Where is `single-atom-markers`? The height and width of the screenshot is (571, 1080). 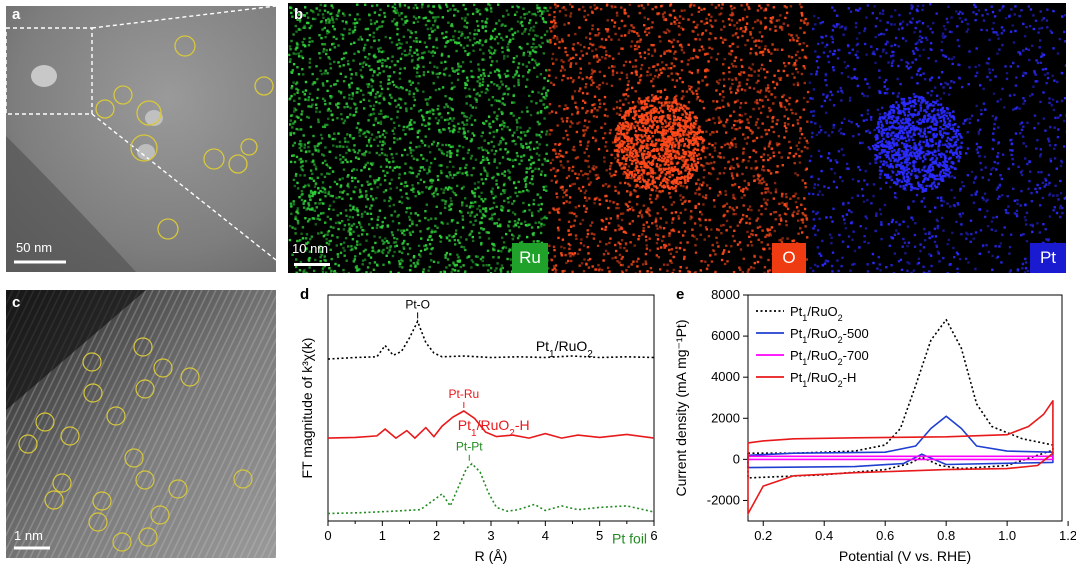 single-atom-markers is located at coordinates (135, 444).